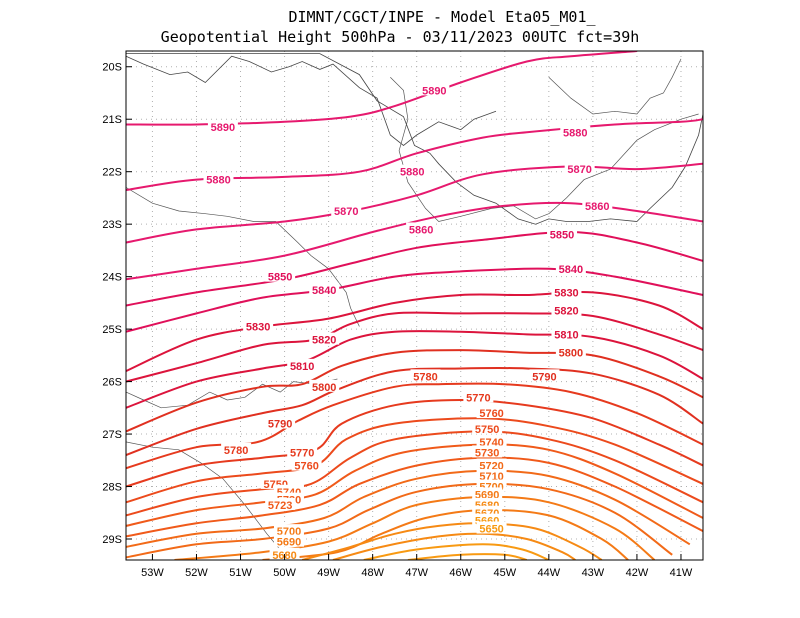  I want to click on contour-label: 5790, so click(544, 377).